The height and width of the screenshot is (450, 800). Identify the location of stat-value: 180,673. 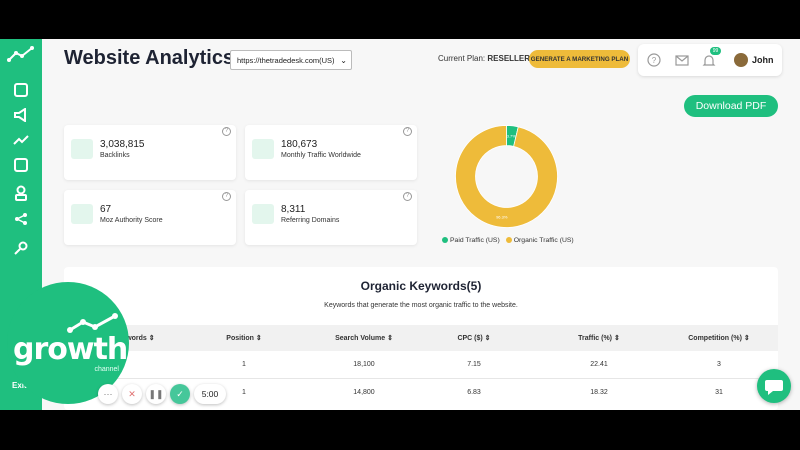
(299, 144).